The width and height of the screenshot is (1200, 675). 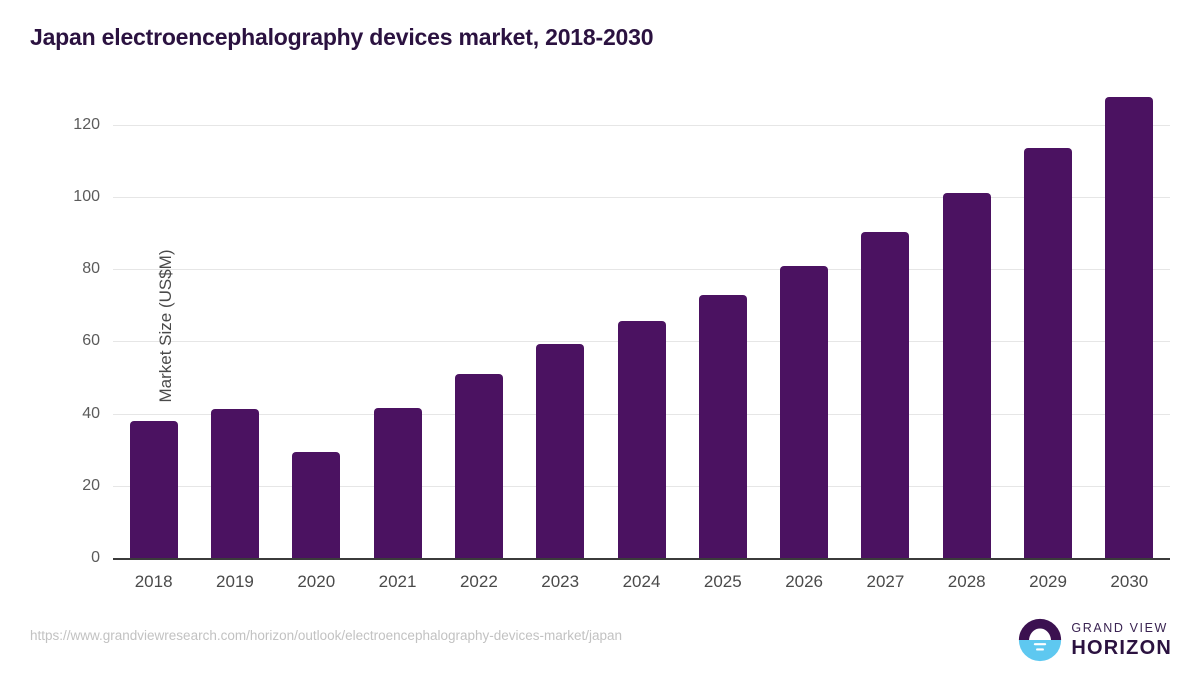 I want to click on x-tick-label: 2023, so click(x=560, y=581).